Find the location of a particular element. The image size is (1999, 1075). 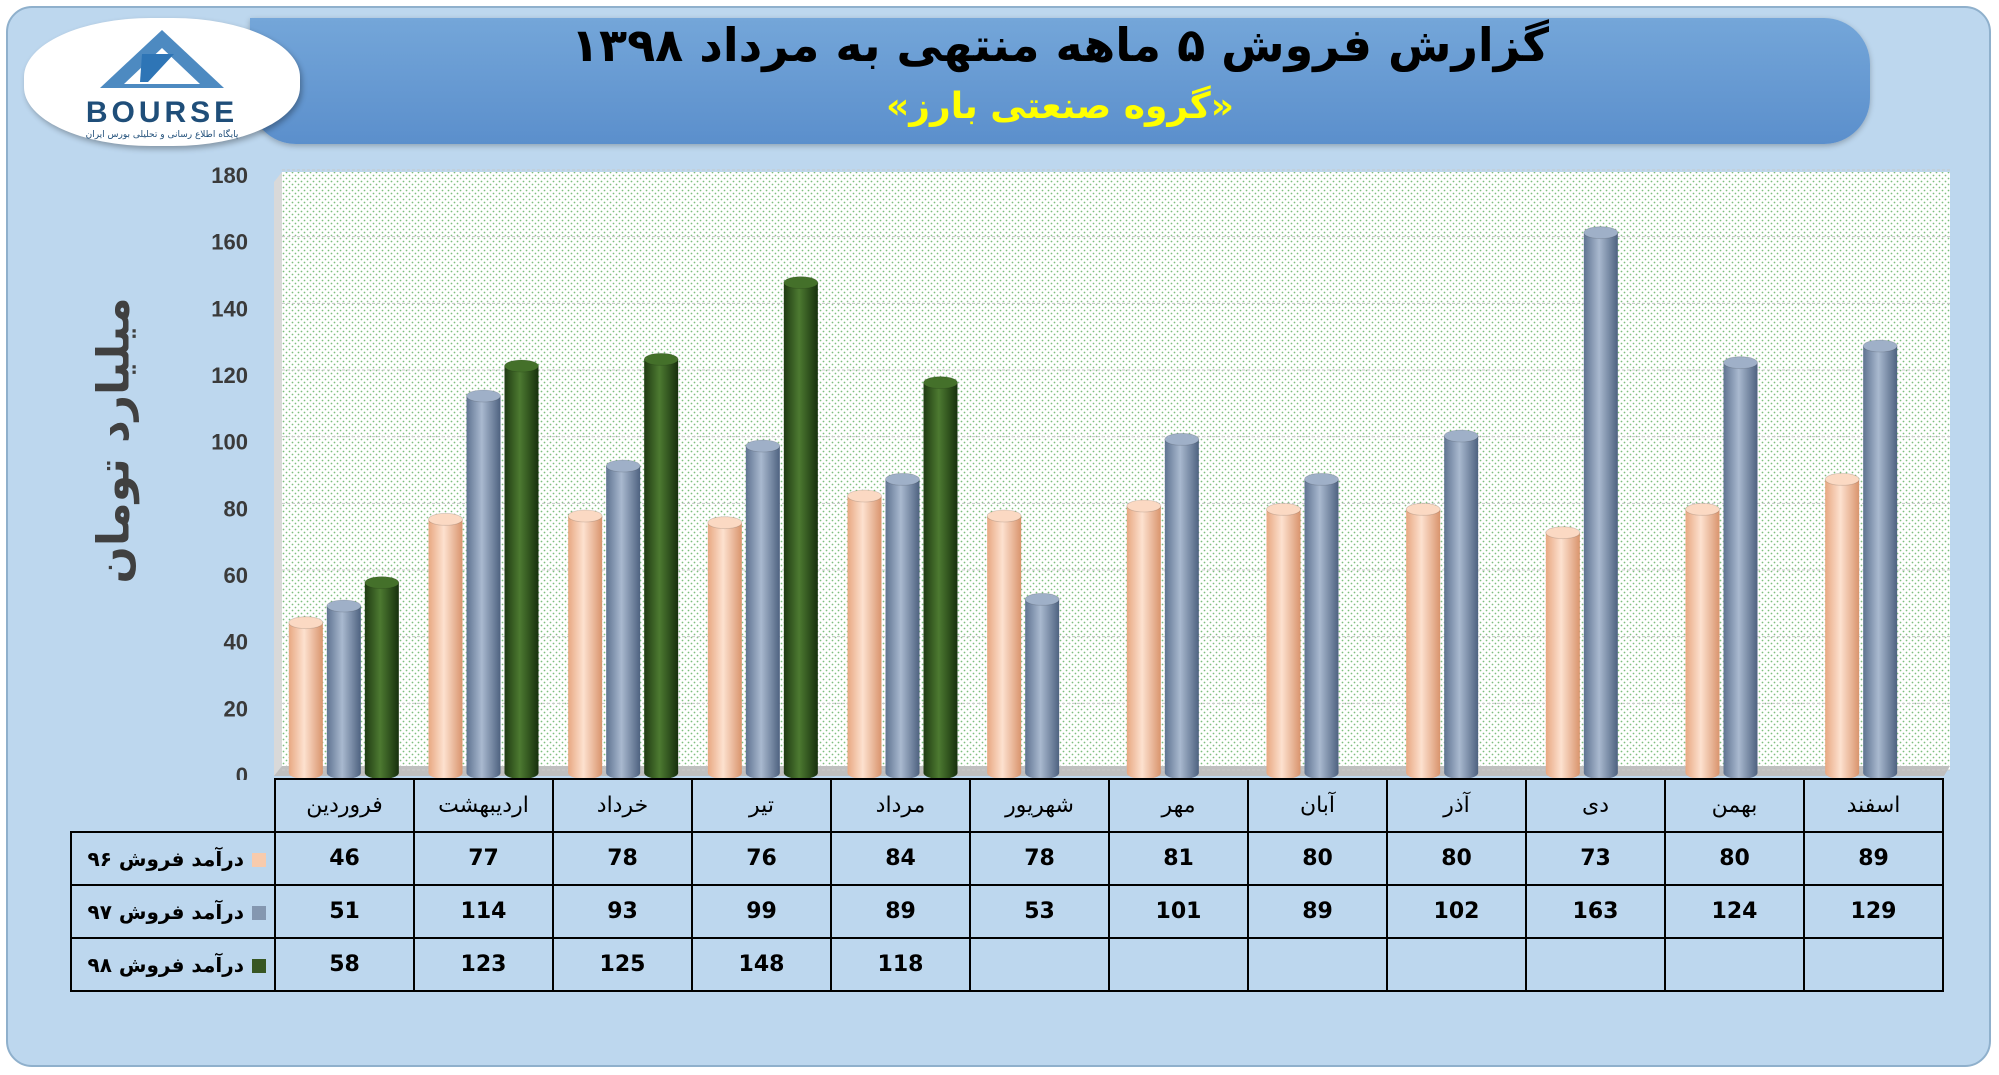

legend-entry-97: درآمد فروش ۹۷ is located at coordinates (173, 911).